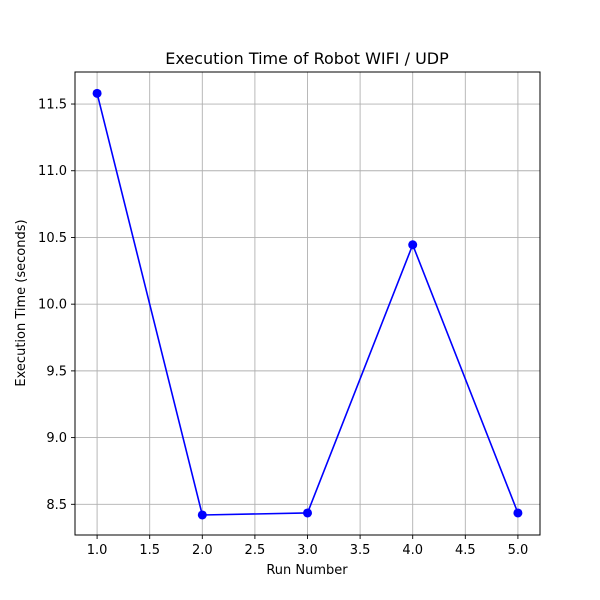 The width and height of the screenshot is (600, 600). I want to click on x-tick-label: 5.0, so click(518, 550).